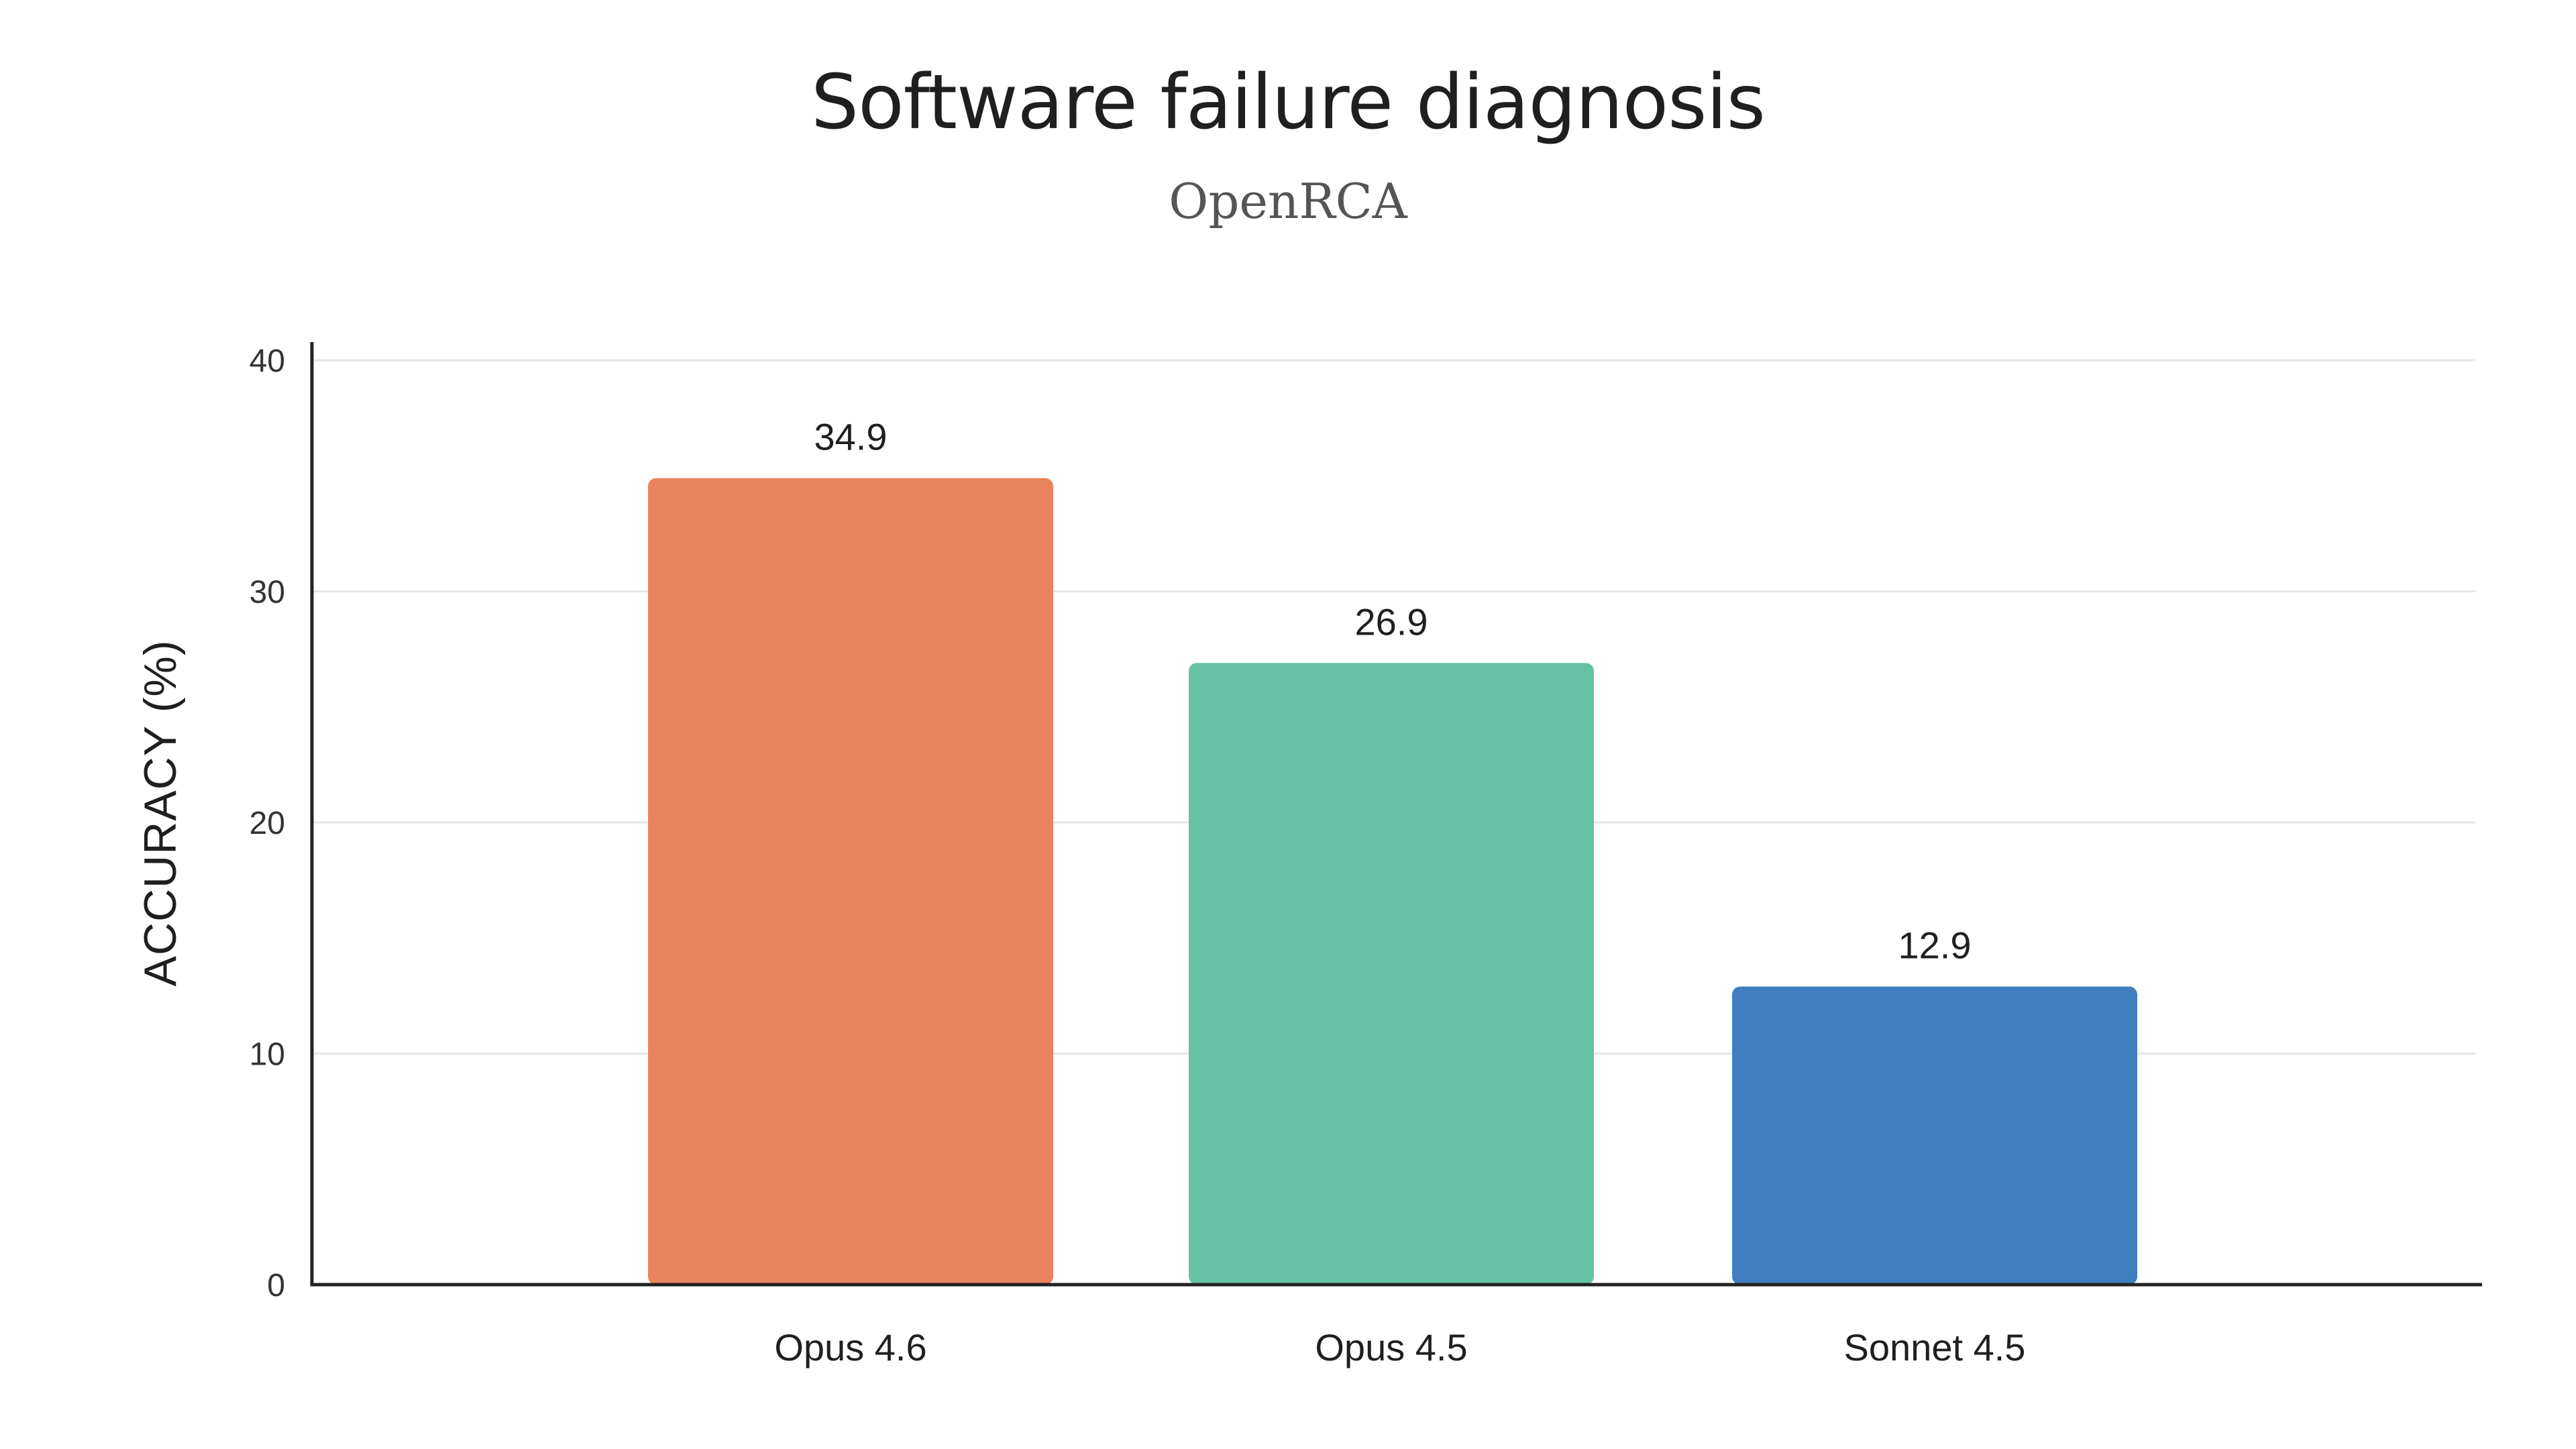  Describe the element at coordinates (1391, 621) in the screenshot. I see `bar-value-label: 26.9` at that location.